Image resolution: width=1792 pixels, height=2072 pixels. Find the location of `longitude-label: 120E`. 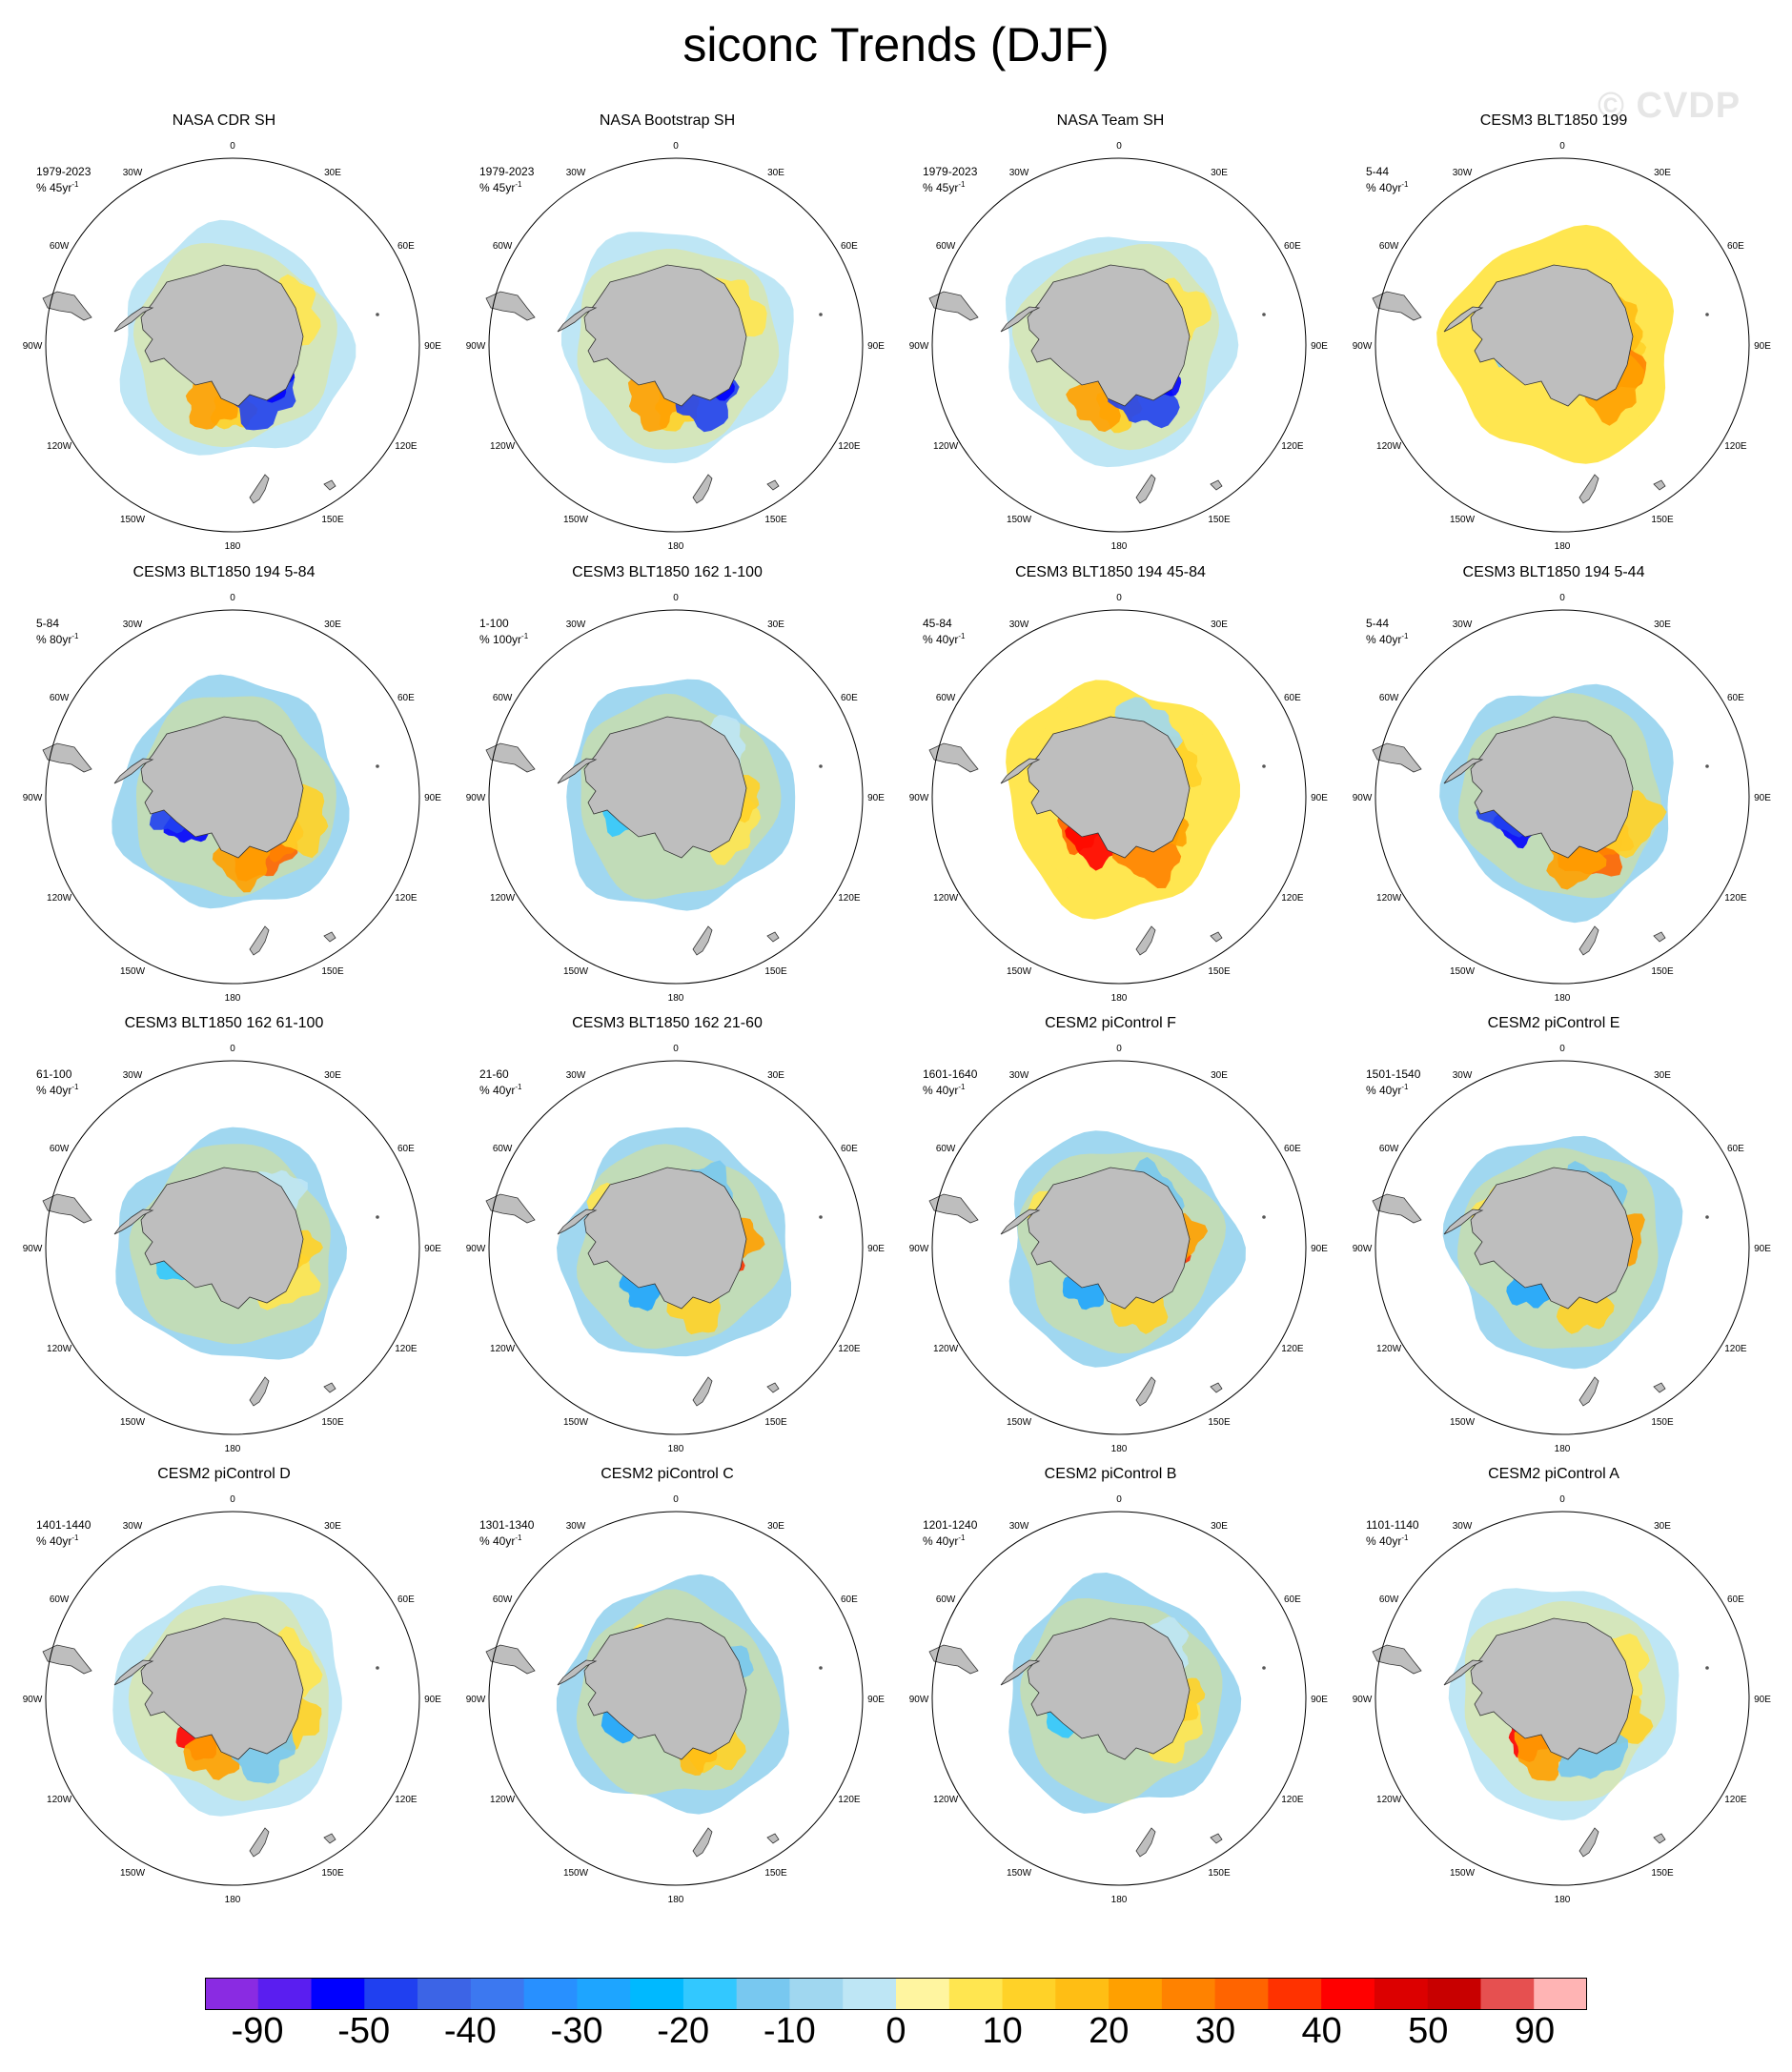

longitude-label: 120E is located at coordinates (1292, 1800).